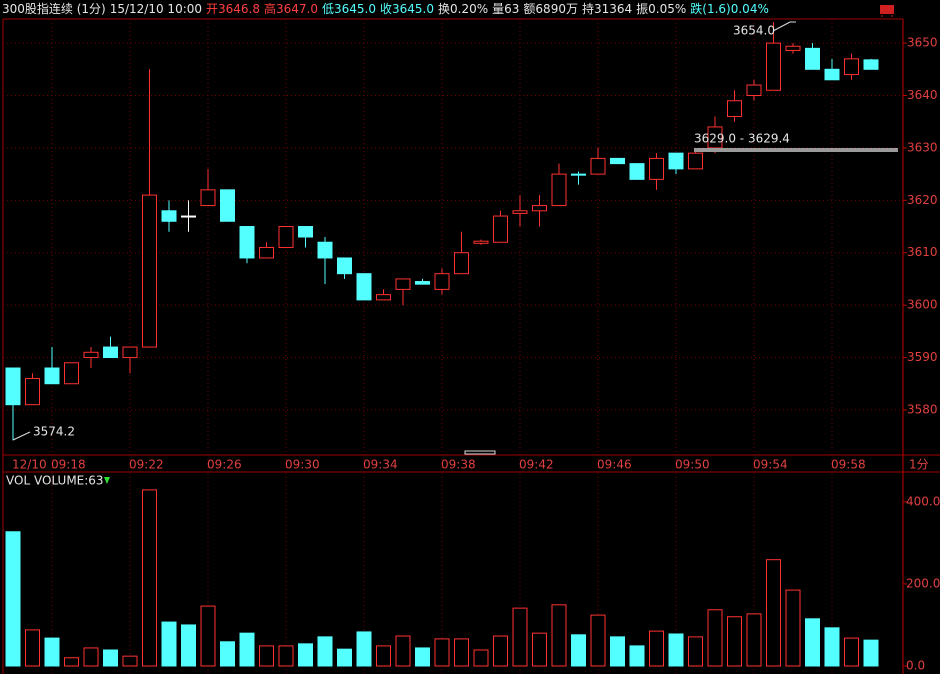  Describe the element at coordinates (770, 465) in the screenshot. I see `x-tick-label: 09:54` at that location.